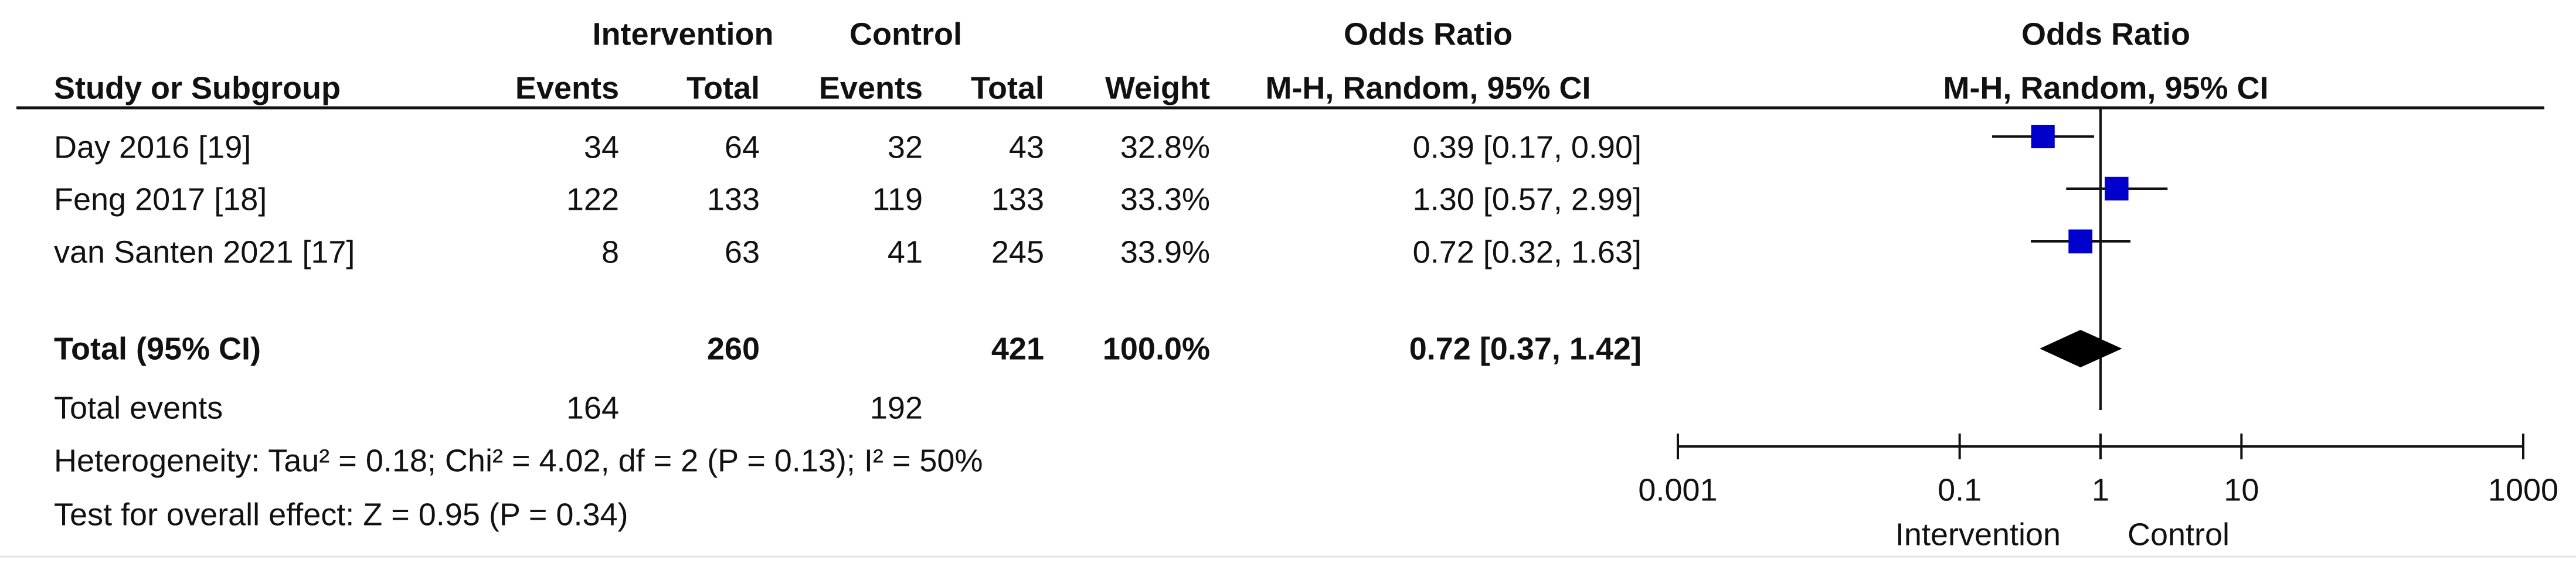 Image resolution: width=2576 pixels, height=573 pixels. Describe the element at coordinates (1528, 147) in the screenshot. I see `effect-label: 0.39 [0.17, 0.90]` at that location.